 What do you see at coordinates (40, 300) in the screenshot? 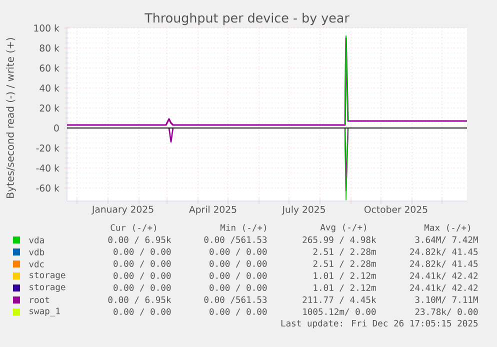
I see `legend-label: root` at bounding box center [40, 300].